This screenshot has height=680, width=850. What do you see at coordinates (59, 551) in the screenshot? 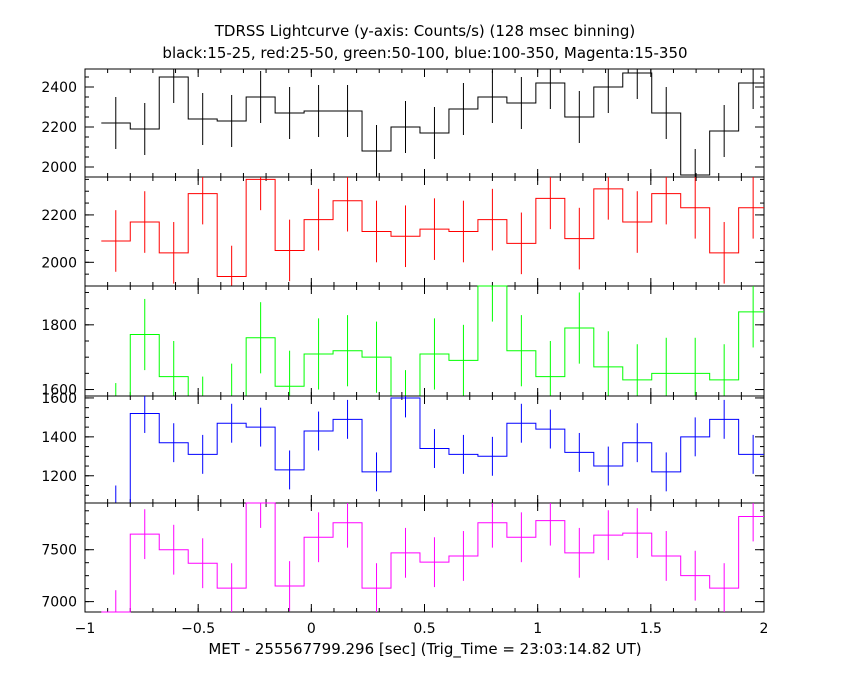
I see `y-tick-label: 7500` at bounding box center [59, 551].